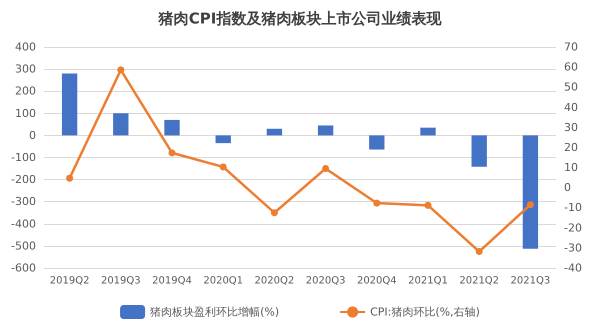 This screenshot has height=328, width=600. Describe the element at coordinates (23, 179) in the screenshot. I see `y-tick-label: -200` at that location.